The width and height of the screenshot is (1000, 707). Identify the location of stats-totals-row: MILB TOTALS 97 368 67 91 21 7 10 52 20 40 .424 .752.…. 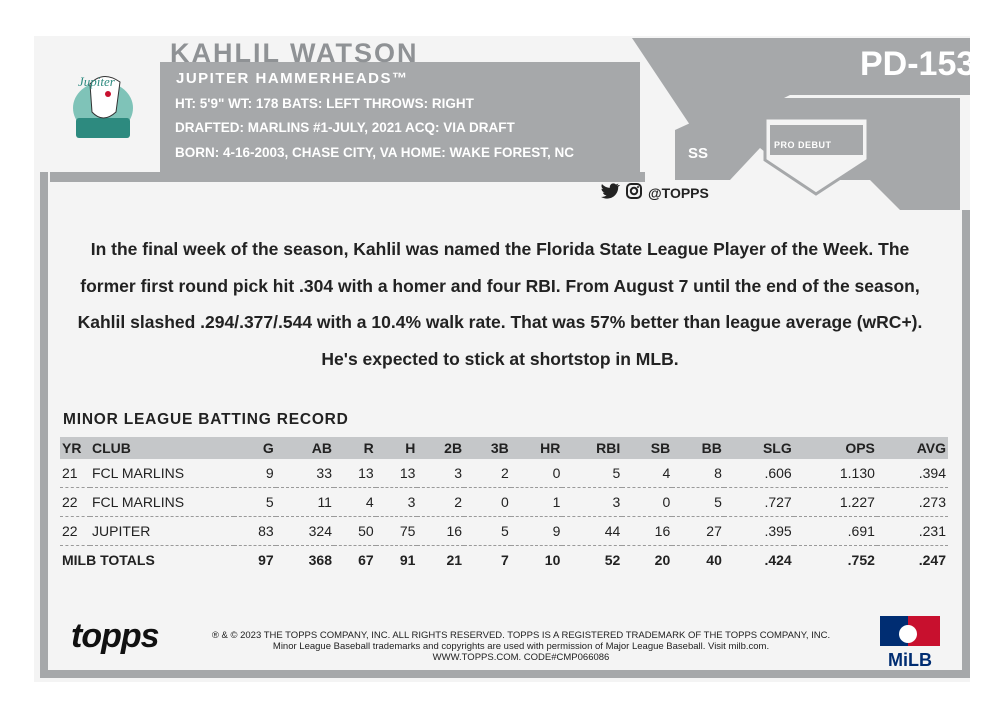
(504, 560).